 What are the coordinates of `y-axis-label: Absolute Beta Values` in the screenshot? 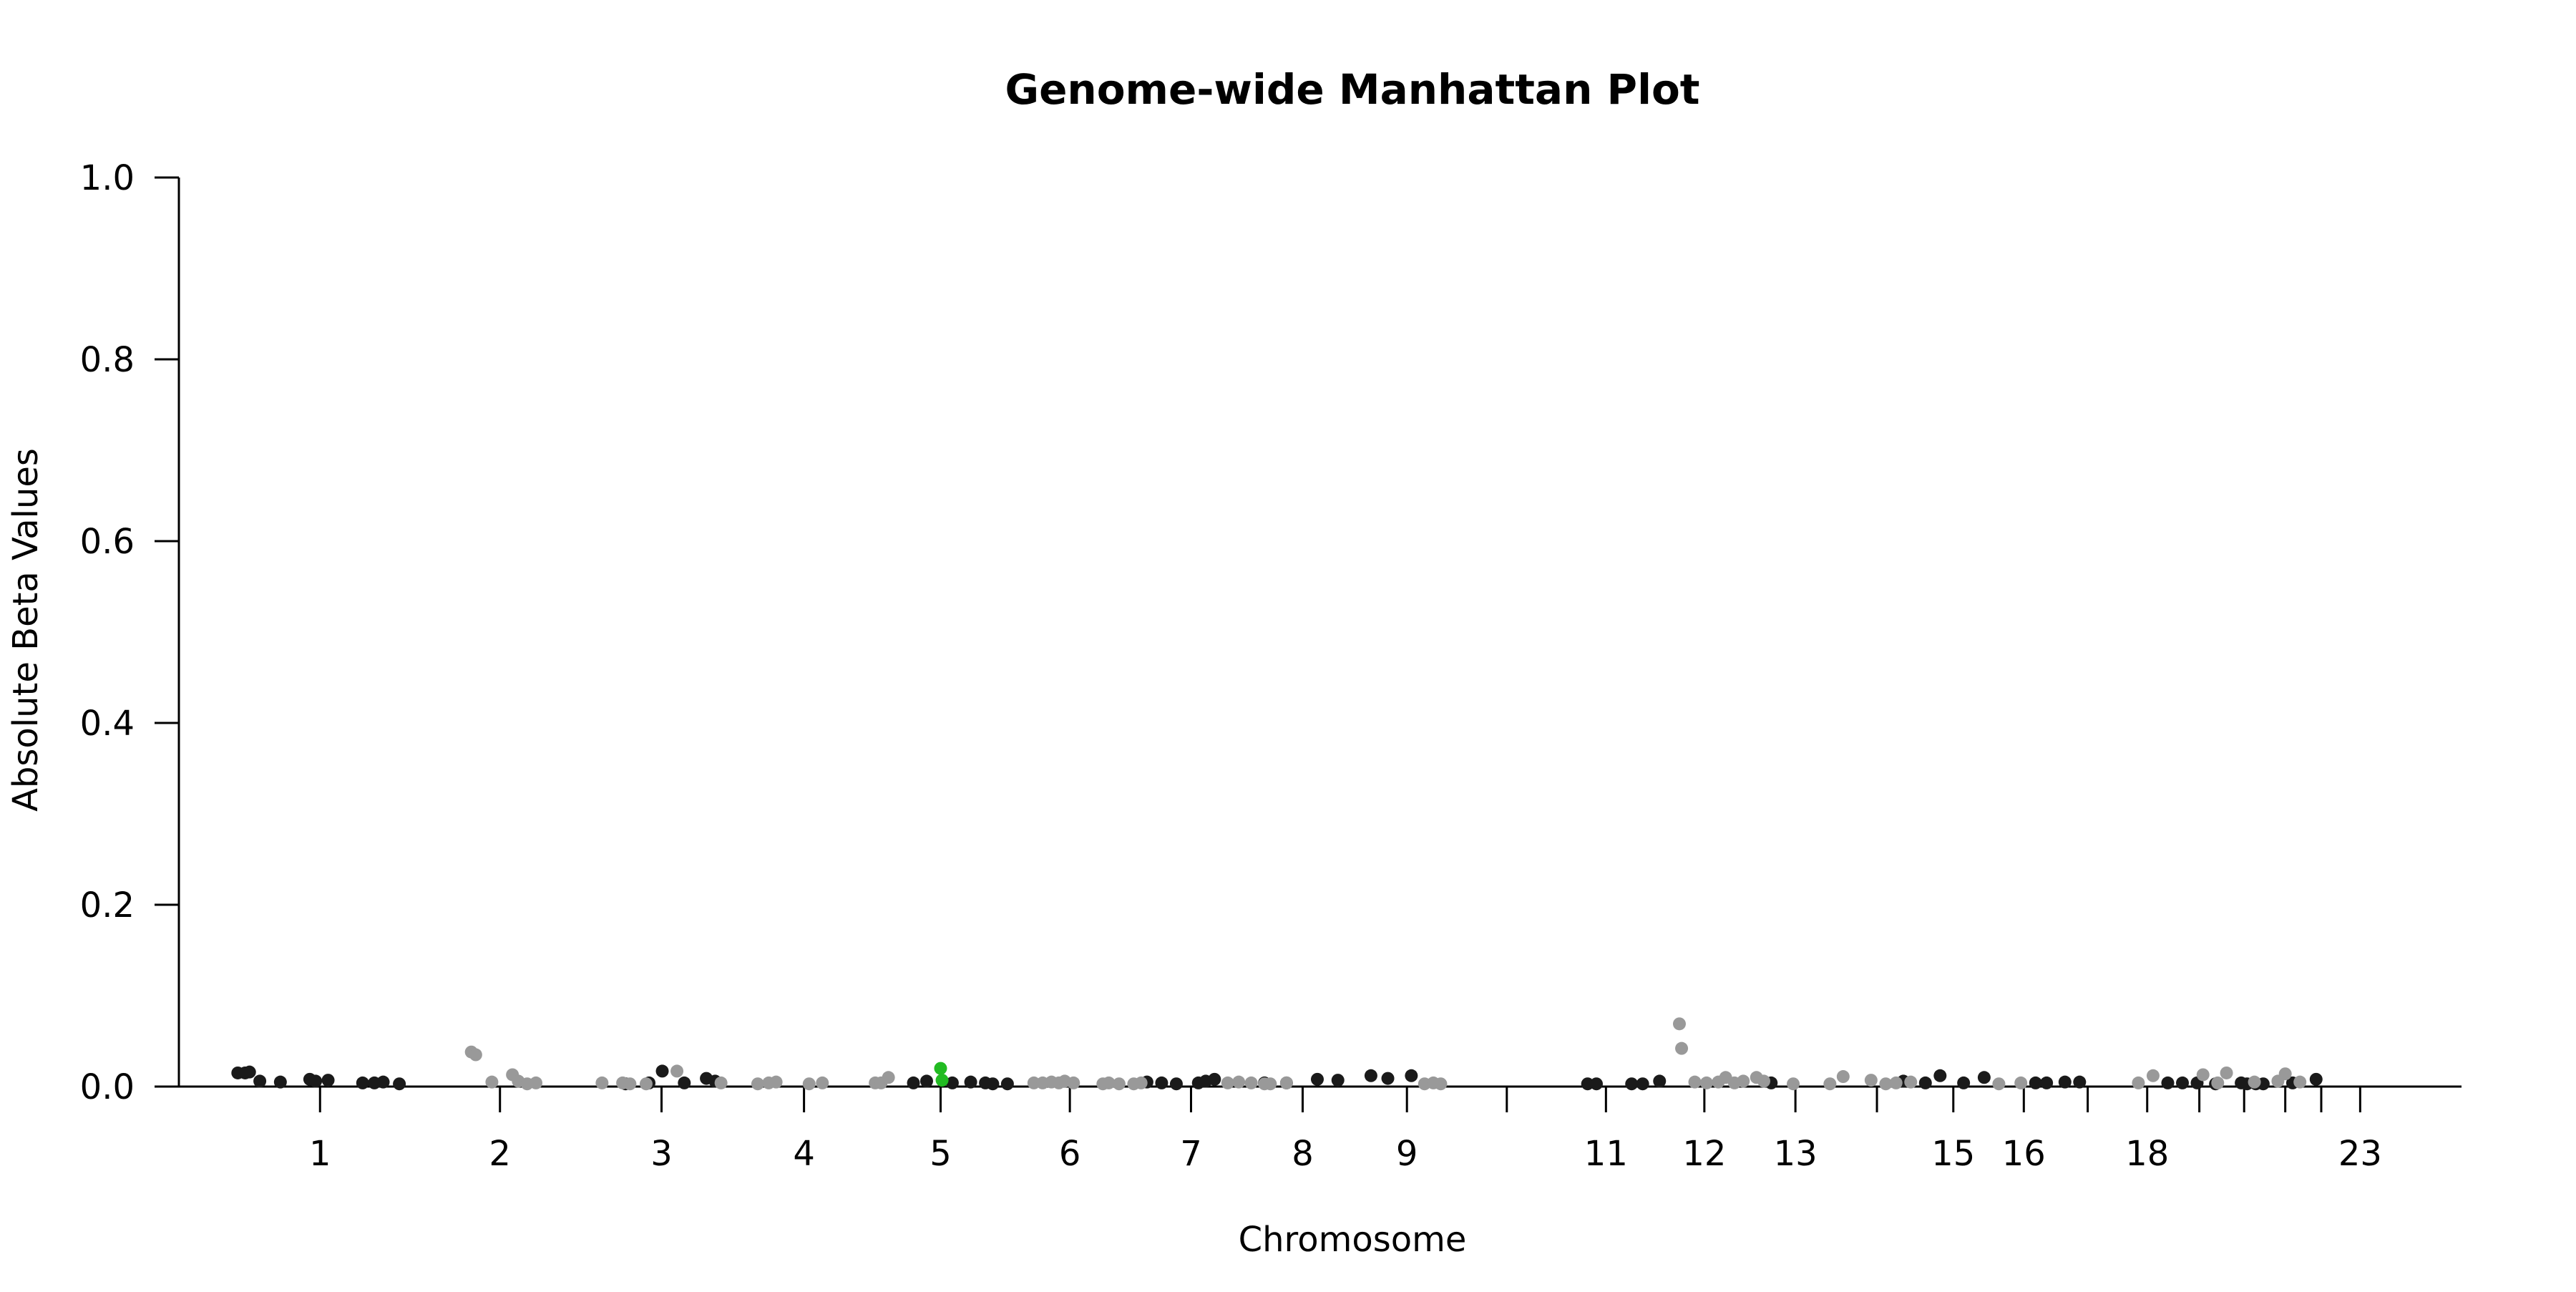 It's located at (26, 630).